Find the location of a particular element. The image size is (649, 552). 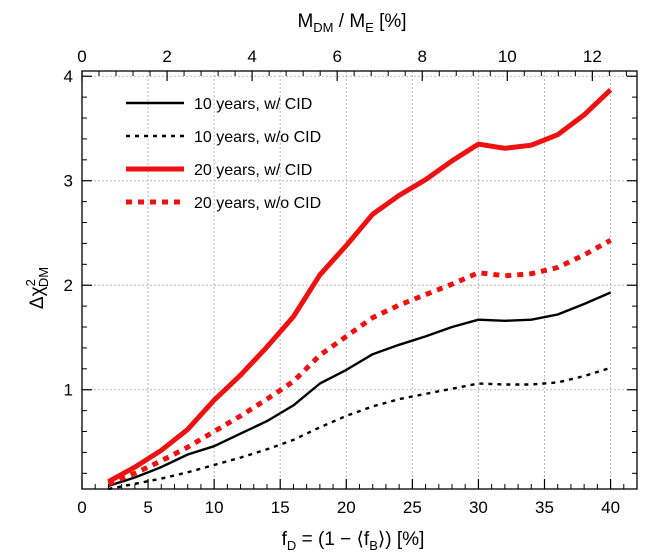

y-tick-label: 4 is located at coordinates (68, 76).